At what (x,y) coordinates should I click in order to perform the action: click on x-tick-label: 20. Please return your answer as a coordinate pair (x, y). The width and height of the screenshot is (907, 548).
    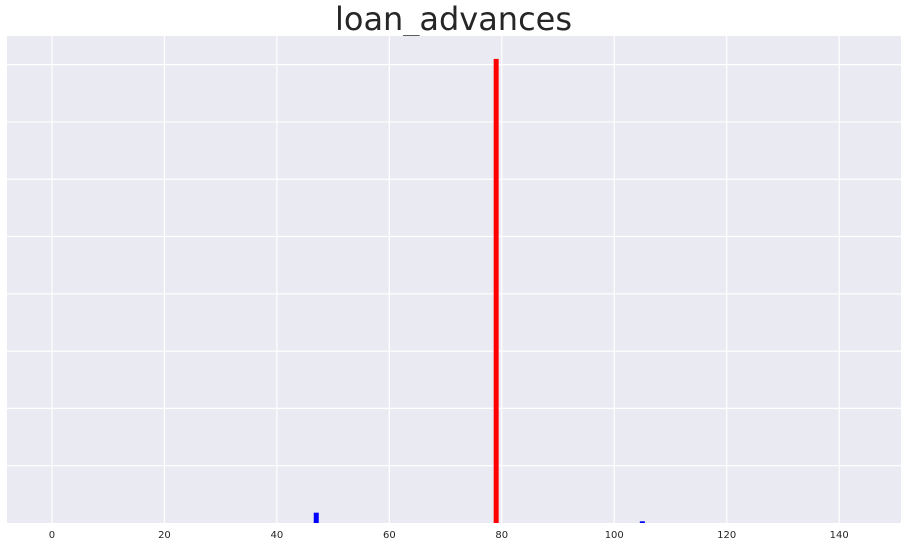
    Looking at the image, I should click on (164, 535).